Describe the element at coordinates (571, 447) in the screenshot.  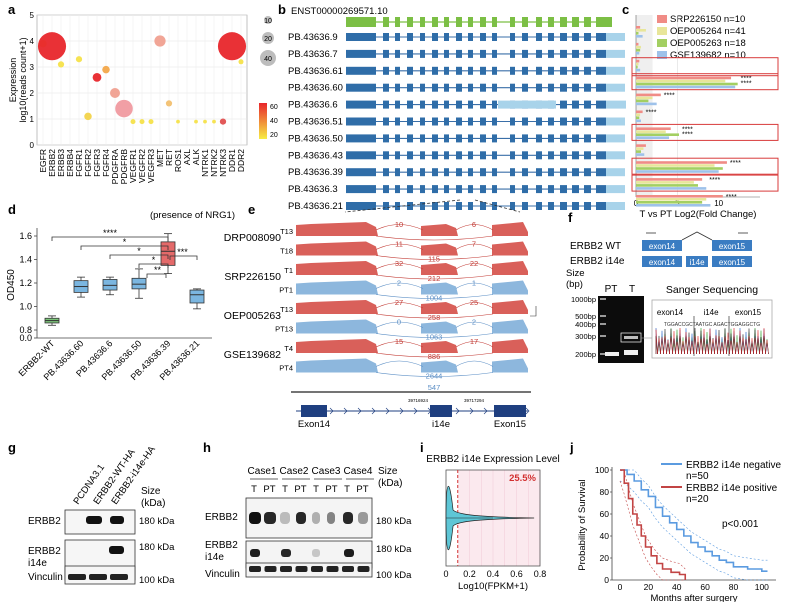
I see `panel-letter-j: j` at that location.